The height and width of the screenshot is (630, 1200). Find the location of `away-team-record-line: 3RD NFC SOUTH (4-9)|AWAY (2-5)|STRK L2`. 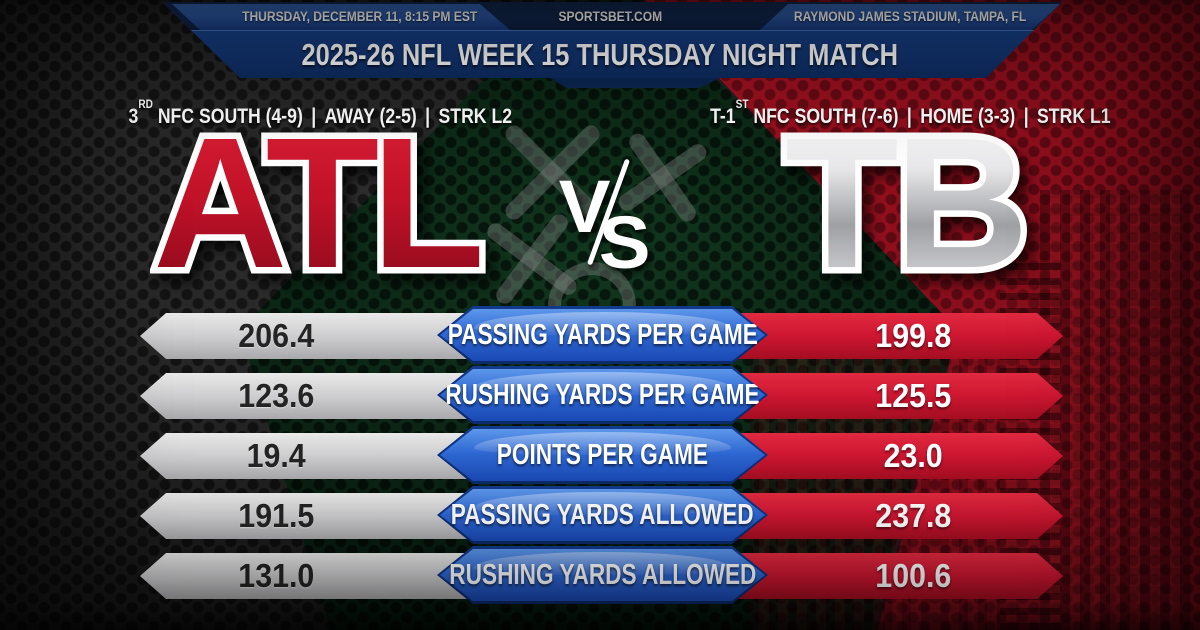

away-team-record-line: 3RD NFC SOUTH (4-9)|AWAY (2-5)|STRK L2 is located at coordinates (320, 112).